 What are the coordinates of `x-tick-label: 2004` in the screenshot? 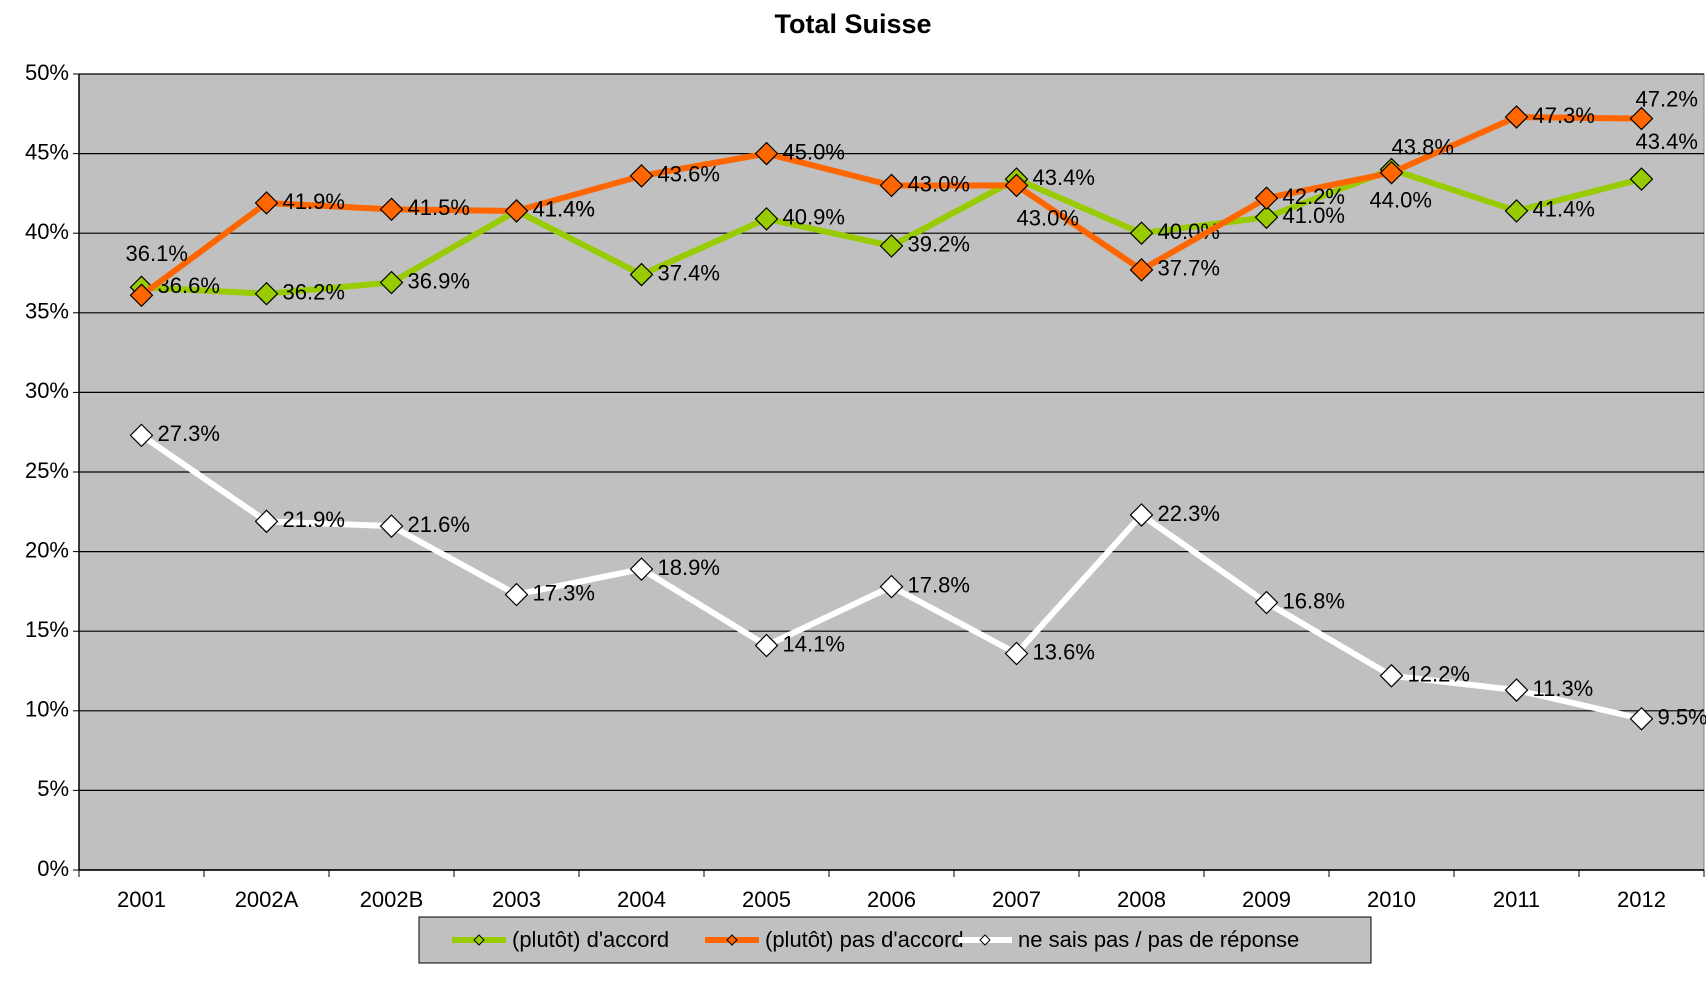 It's located at (641, 899).